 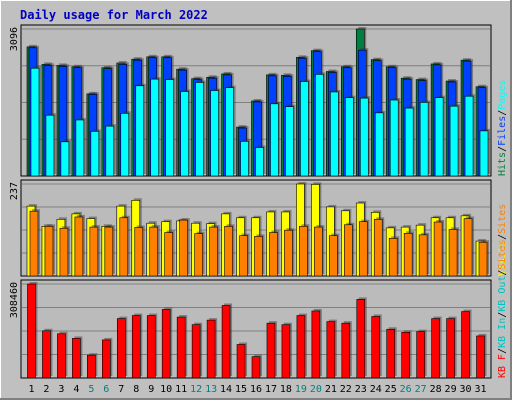 I want to click on chart-title: Daily usage for March 2022, so click(x=114, y=15).